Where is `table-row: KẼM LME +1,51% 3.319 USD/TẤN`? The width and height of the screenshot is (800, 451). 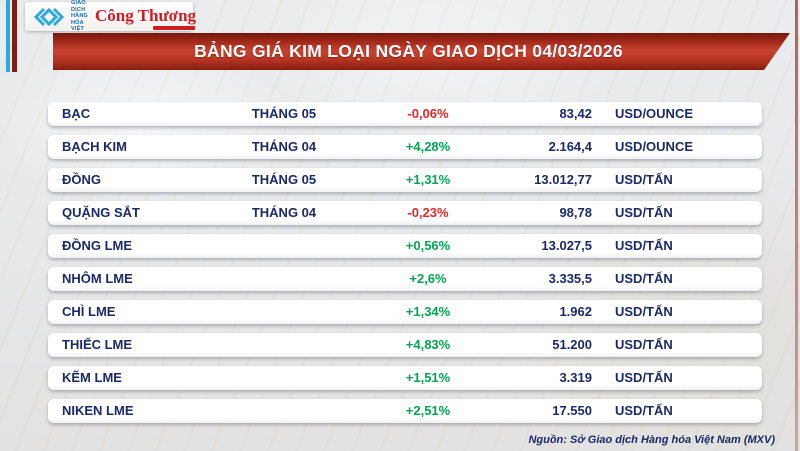
table-row: KẼM LME +1,51% 3.319 USD/TẤN is located at coordinates (405, 378).